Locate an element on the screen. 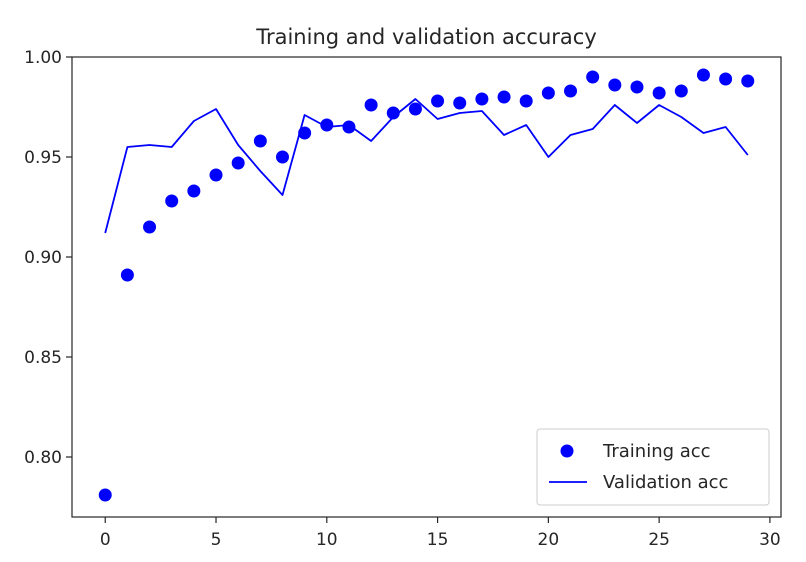 The width and height of the screenshot is (806, 562). legend-label-training: Training acc is located at coordinates (656, 451).